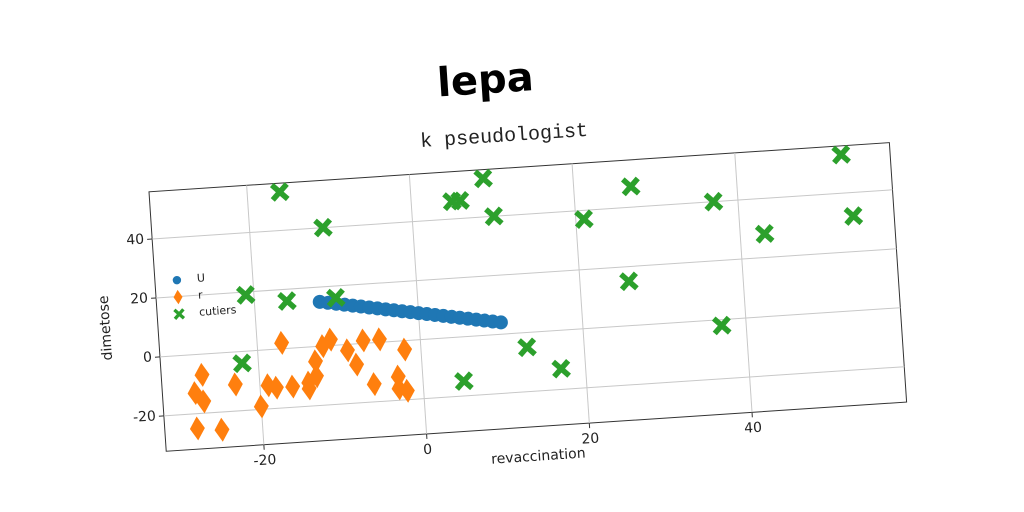 This screenshot has width=1024, height=512. What do you see at coordinates (504, 137) in the screenshot?
I see `chart-subtitle: k pseudologist` at bounding box center [504, 137].